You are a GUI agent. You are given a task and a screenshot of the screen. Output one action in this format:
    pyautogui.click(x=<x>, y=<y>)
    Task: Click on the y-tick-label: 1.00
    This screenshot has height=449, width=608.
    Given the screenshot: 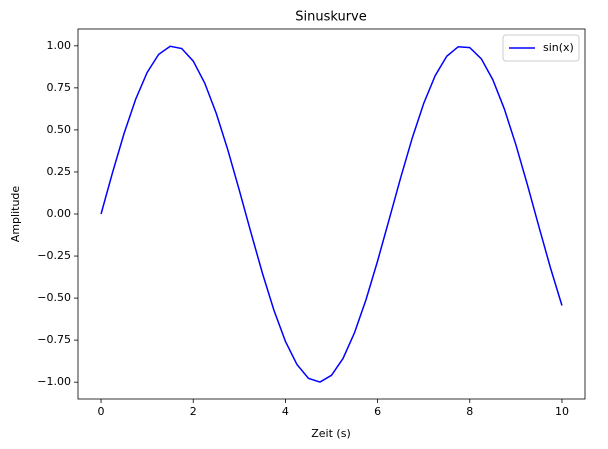 What is the action you would take?
    pyautogui.click(x=59, y=45)
    